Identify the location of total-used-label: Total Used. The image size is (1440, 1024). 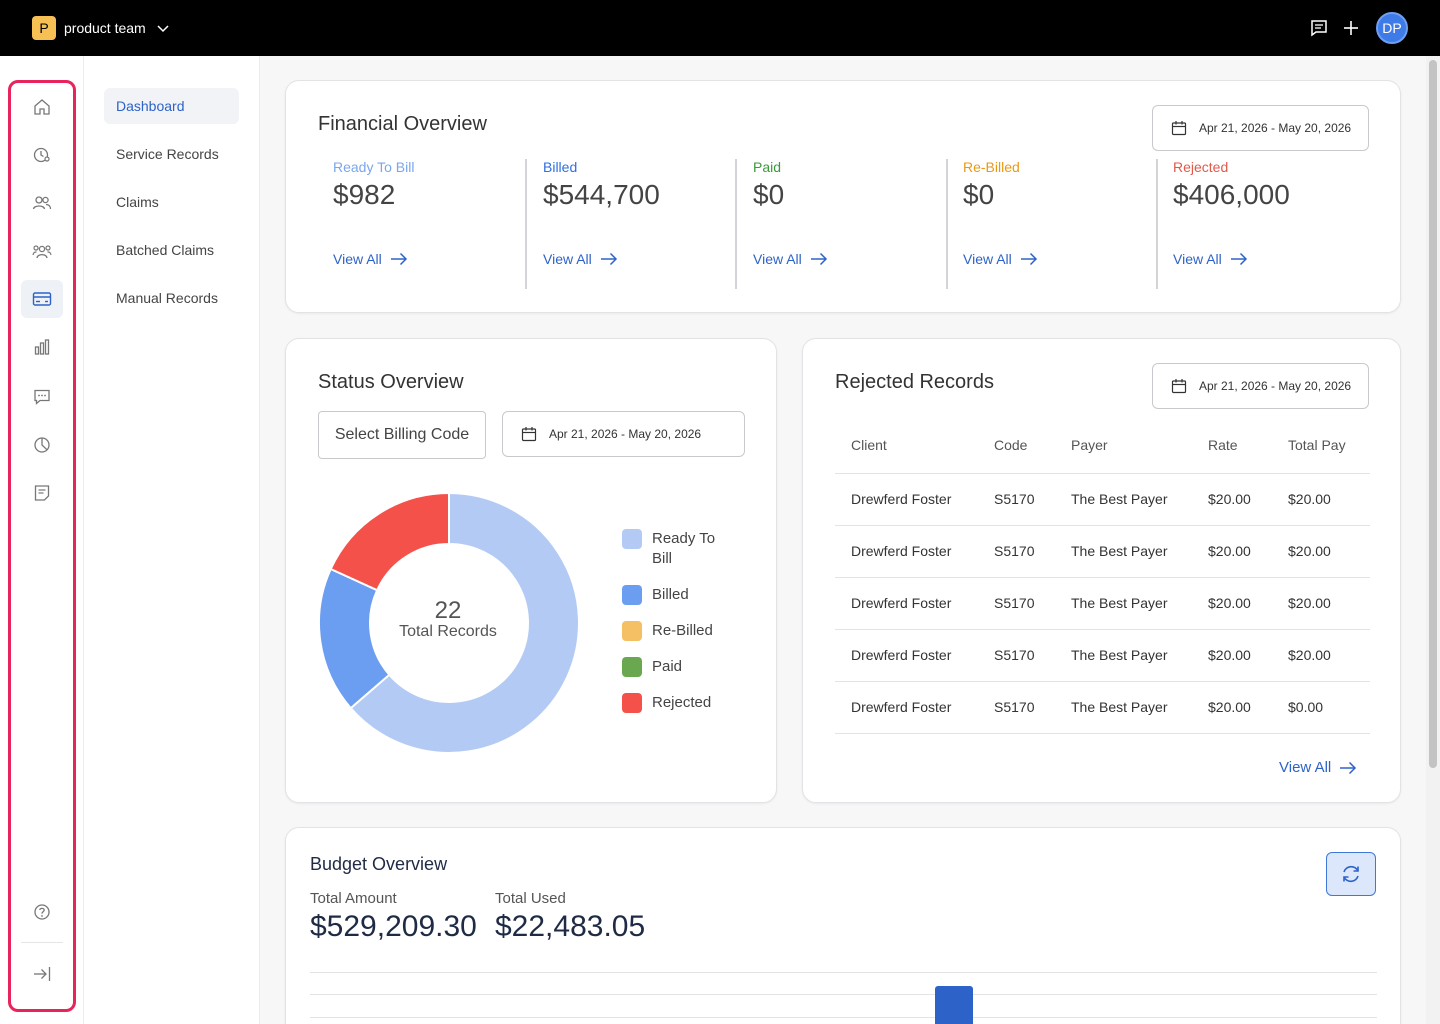
(530, 898).